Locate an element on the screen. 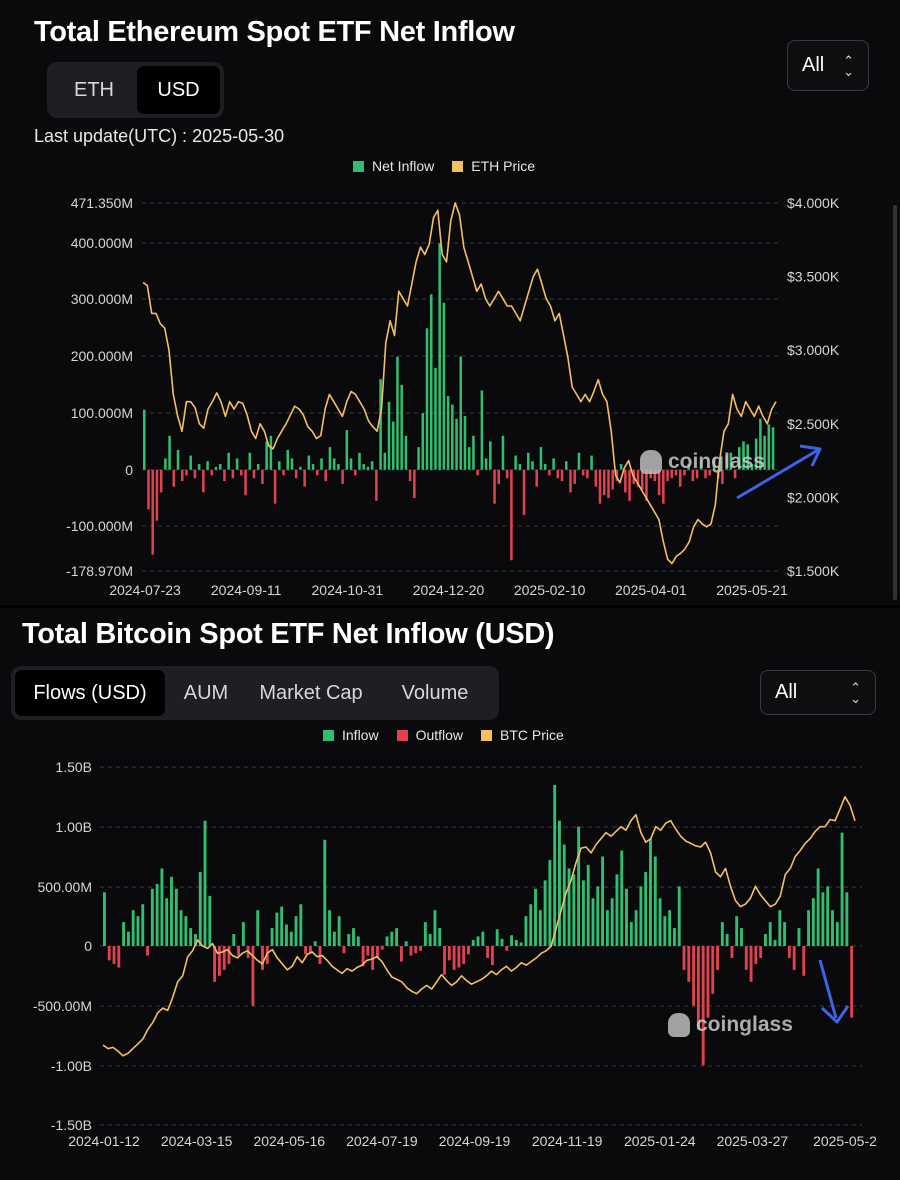 The image size is (900, 1180). y-tick-label: 300.000M is located at coordinates (102, 299).